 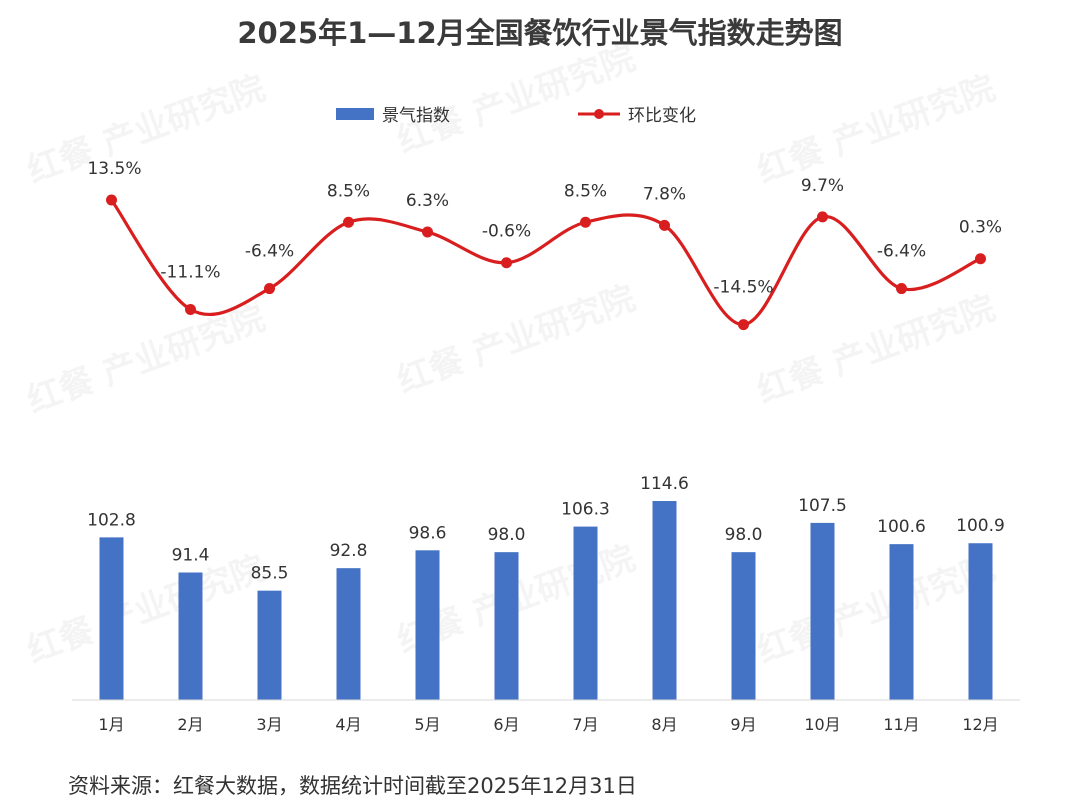 I want to click on source-note: 资料来源：红餐大数据，数据统计时间截至2025年12月31日, so click(x=352, y=786).